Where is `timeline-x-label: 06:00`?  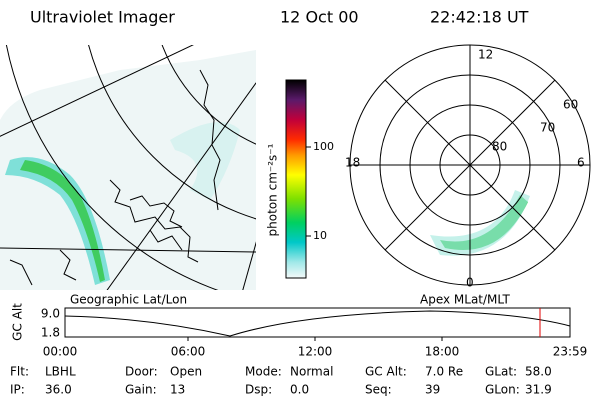 timeline-x-label: 06:00 is located at coordinates (188, 352).